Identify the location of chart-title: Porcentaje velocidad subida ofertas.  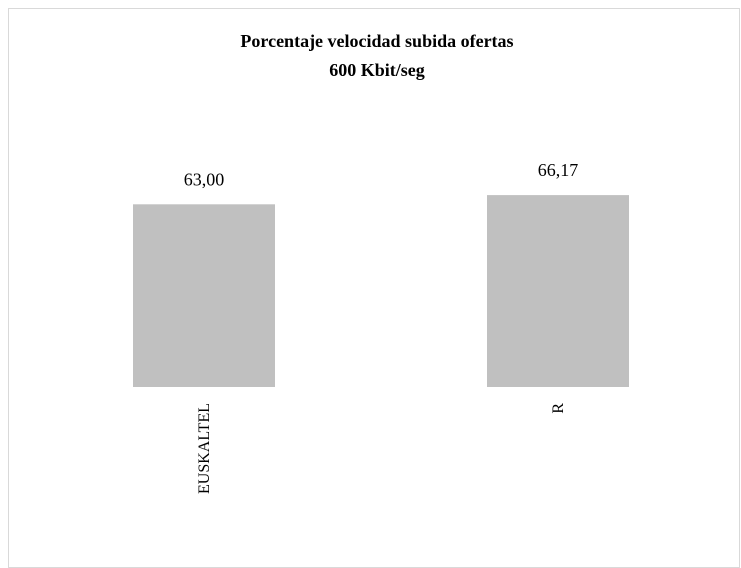
(376, 41).